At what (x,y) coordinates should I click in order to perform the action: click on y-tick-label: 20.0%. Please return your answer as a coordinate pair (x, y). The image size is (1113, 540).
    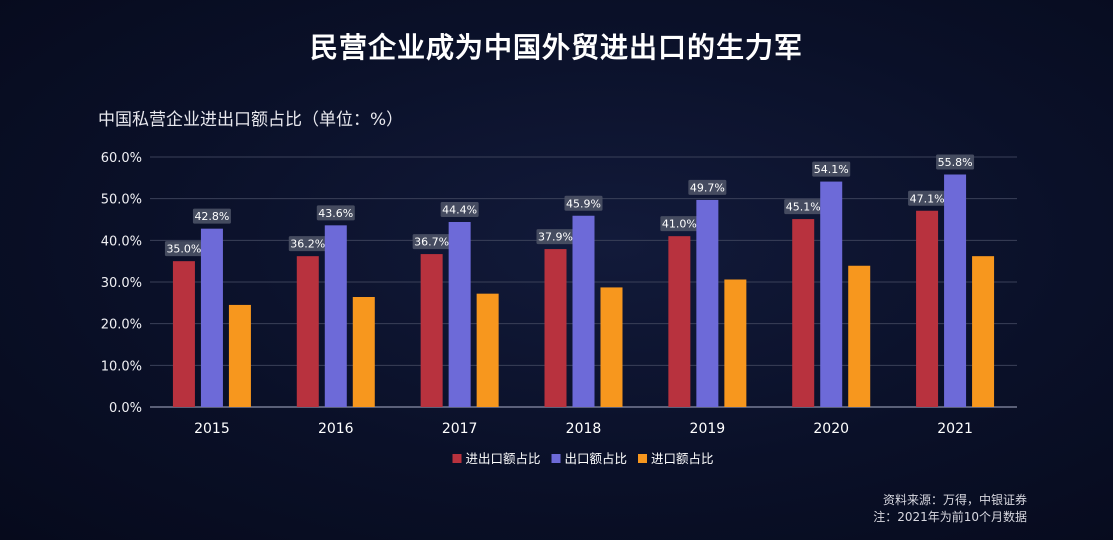
    Looking at the image, I should click on (121, 325).